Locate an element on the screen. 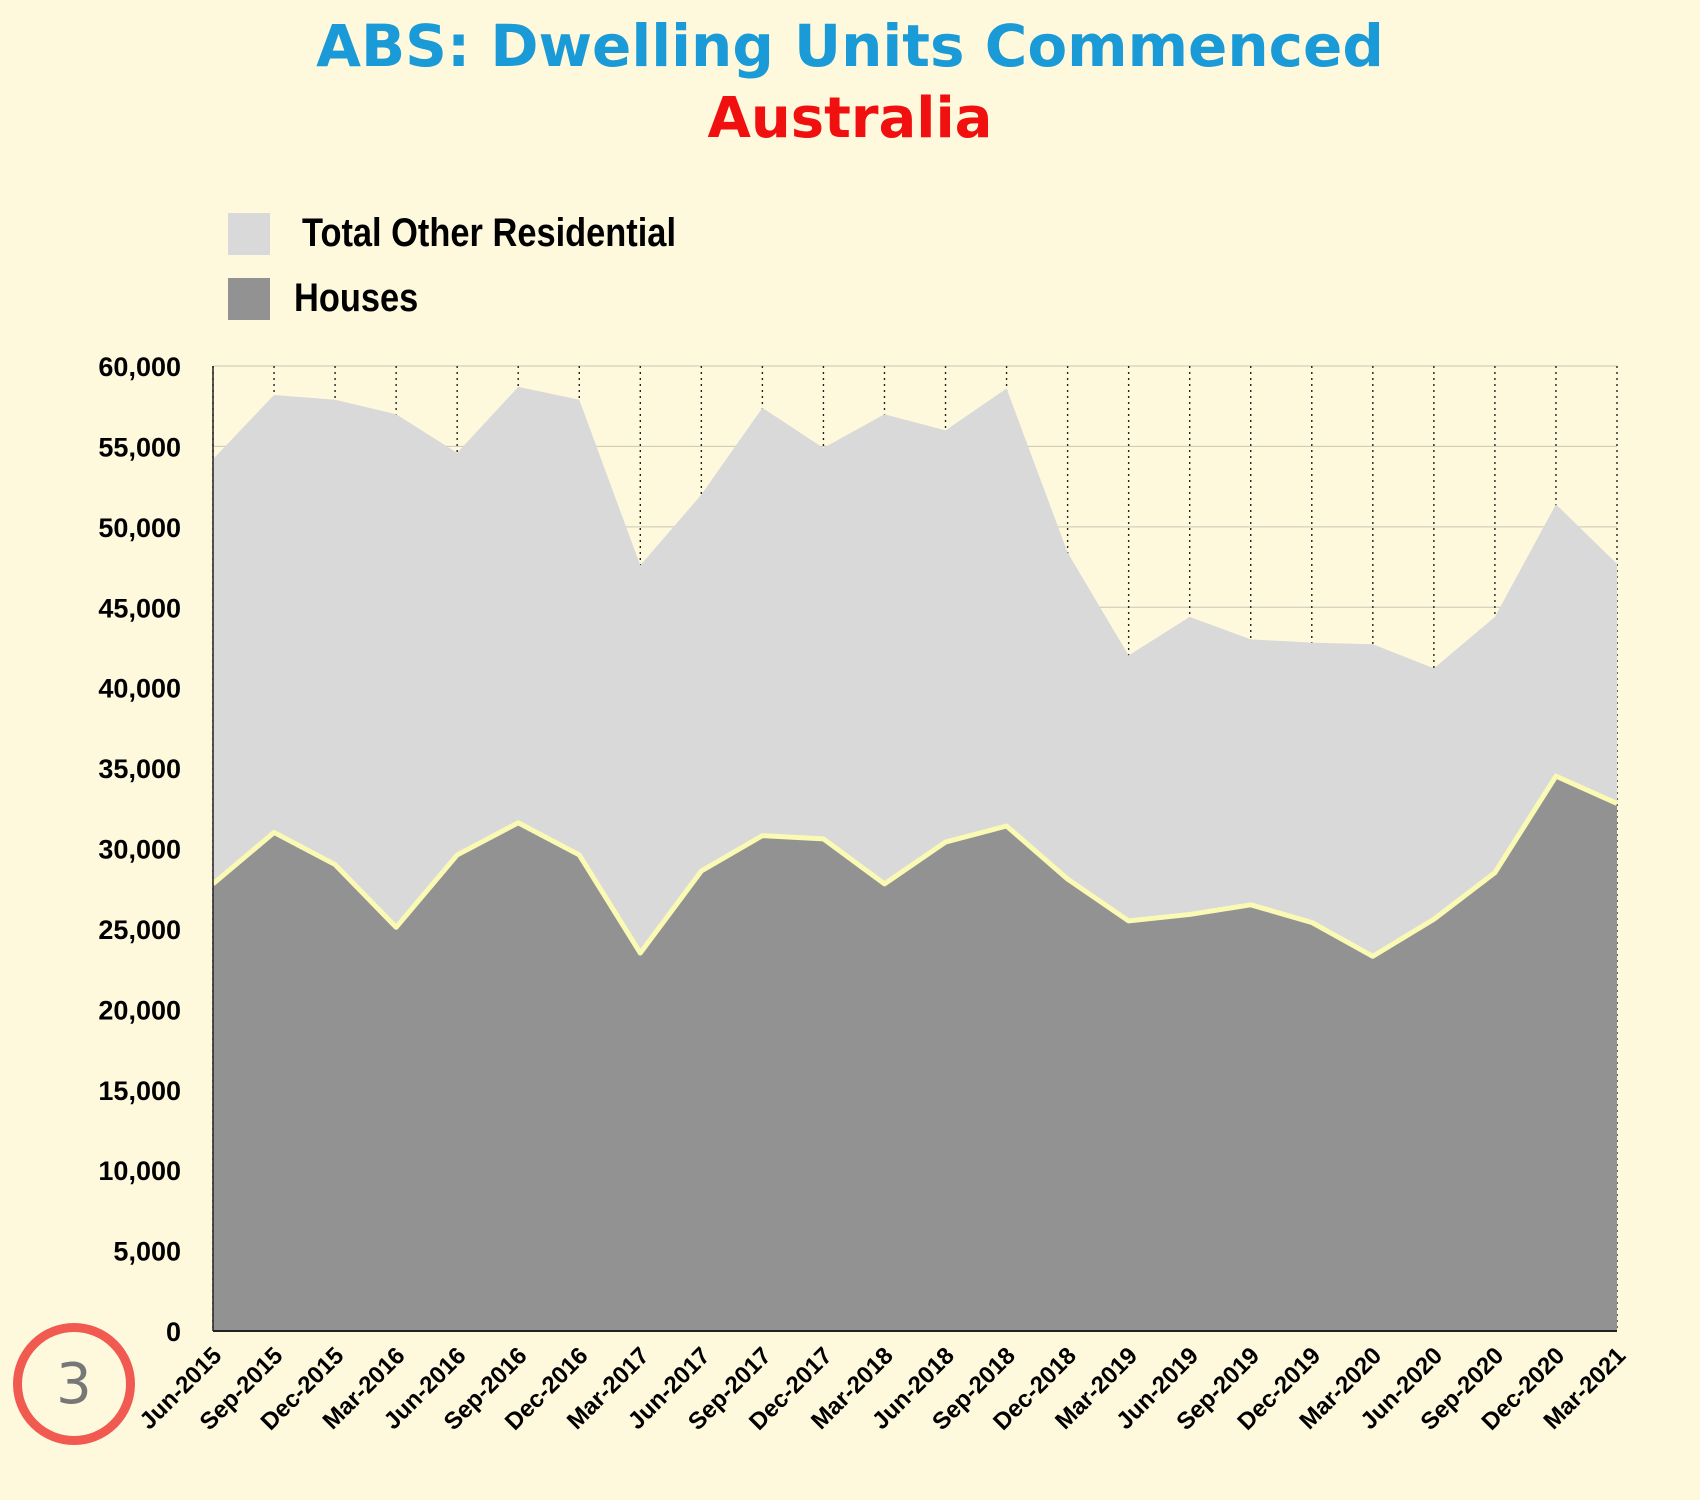 This screenshot has height=1500, width=1700. y-tick-label-1: 5,000 is located at coordinates (147, 1252).